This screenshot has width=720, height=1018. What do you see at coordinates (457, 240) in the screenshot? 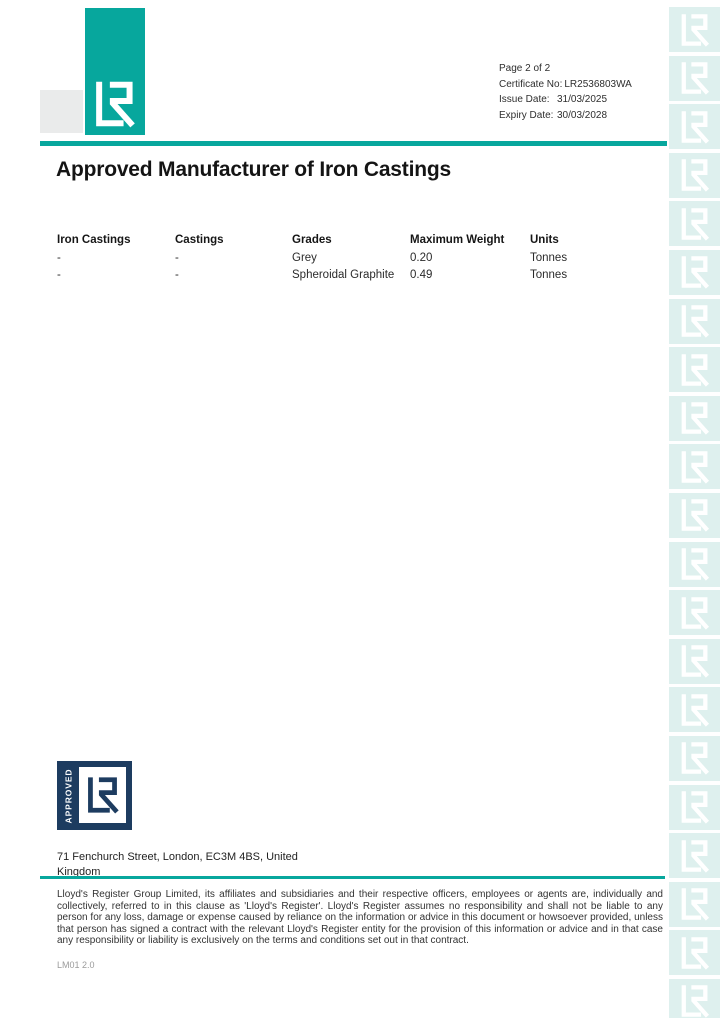
I see `column-header-maximum-weight: Maximum Weight` at bounding box center [457, 240].